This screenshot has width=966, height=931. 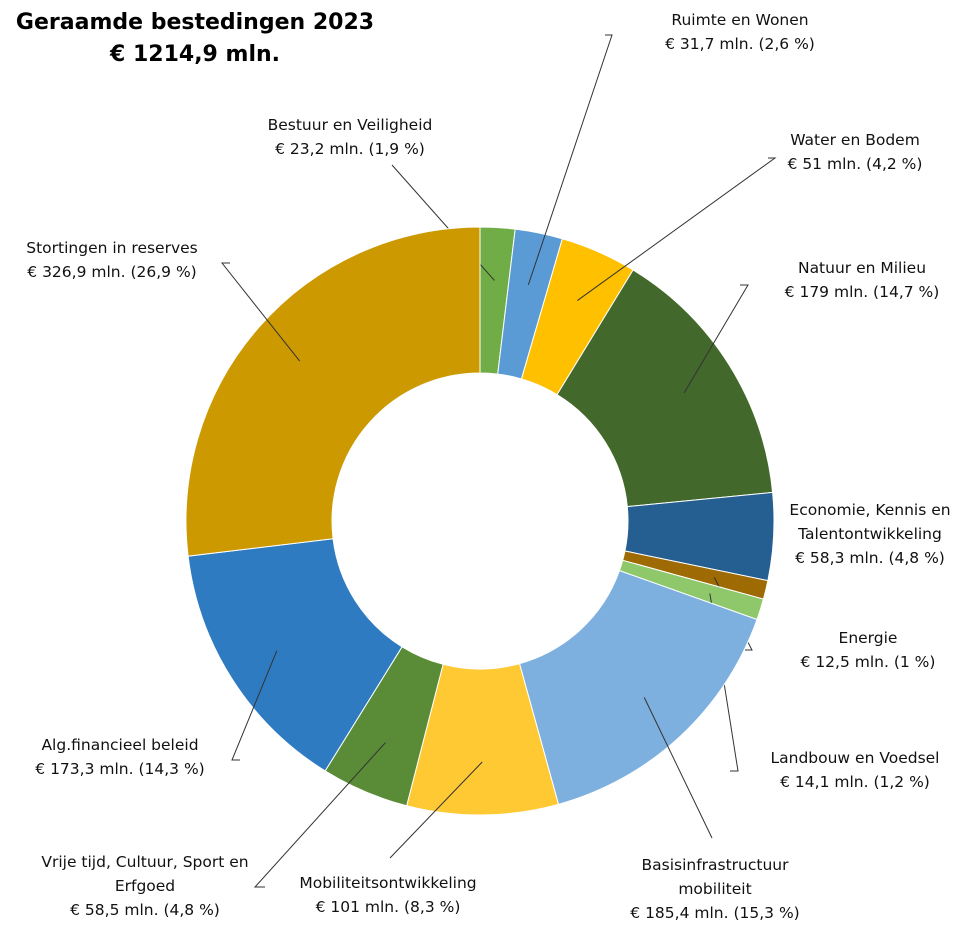 I want to click on category-label: Economie, Kennis en Talentontwikkeling, so click(x=870, y=522).